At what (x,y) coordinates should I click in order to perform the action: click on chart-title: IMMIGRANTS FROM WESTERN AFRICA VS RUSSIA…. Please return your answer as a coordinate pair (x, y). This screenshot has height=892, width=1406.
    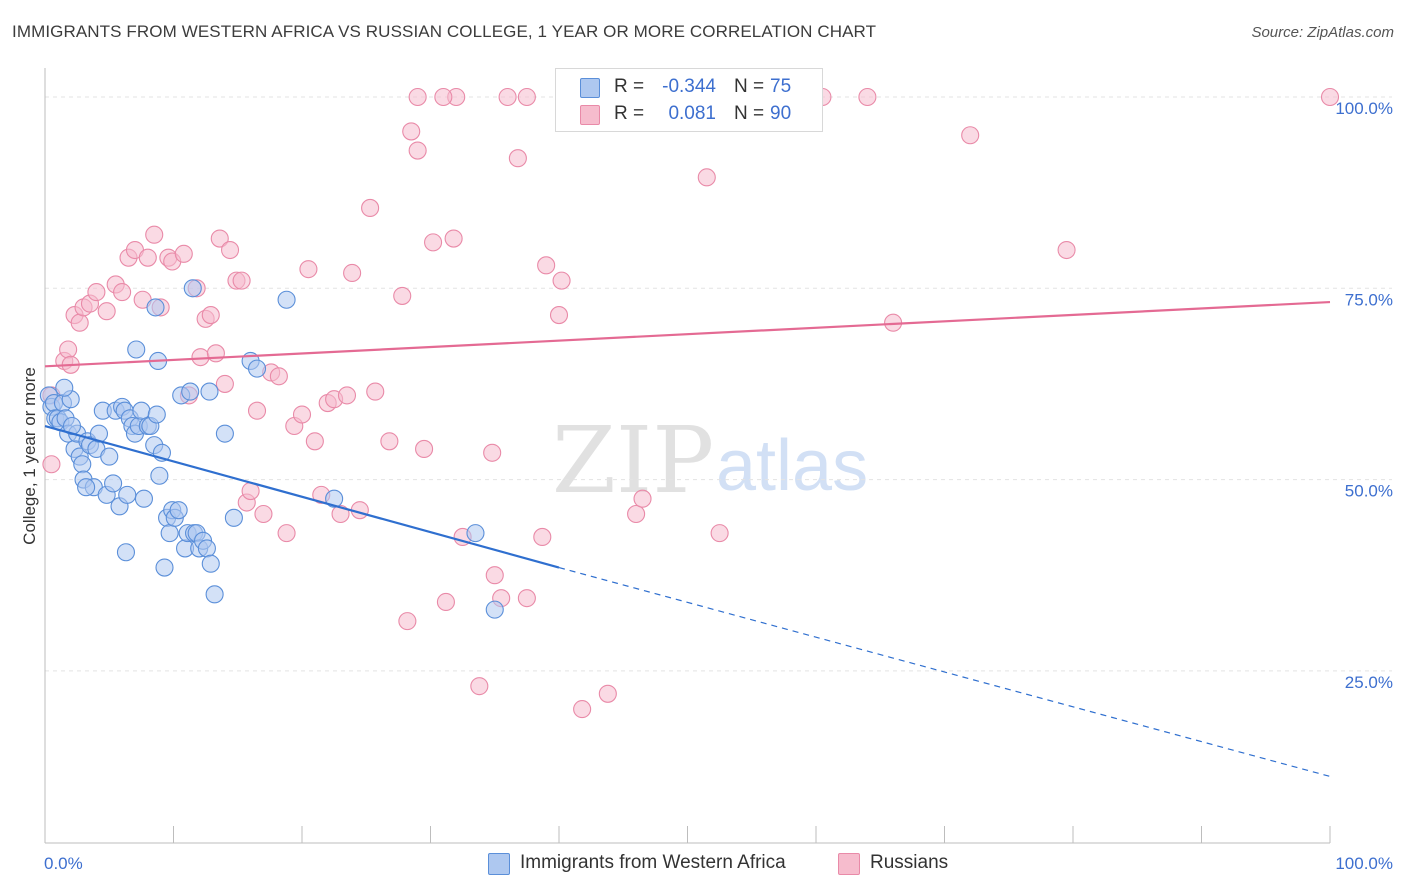
    Looking at the image, I should click on (444, 31).